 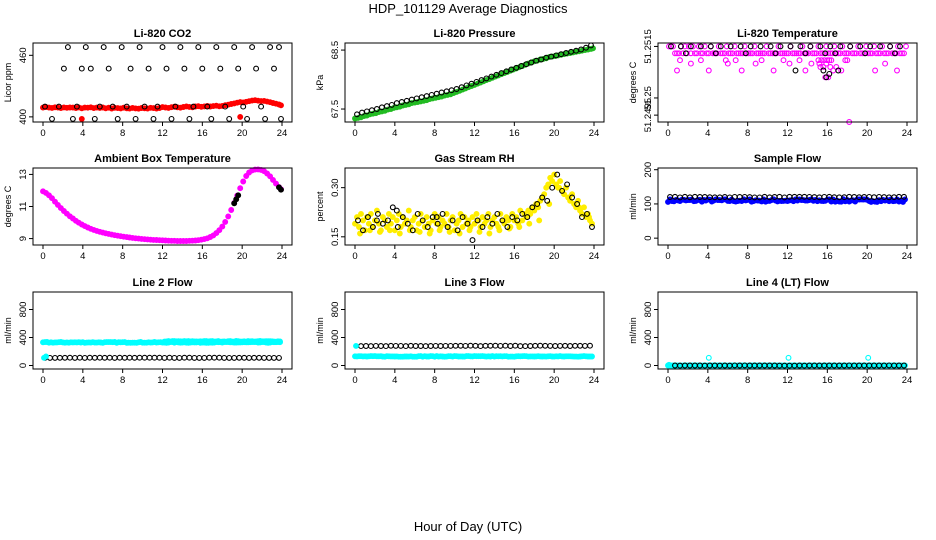 What do you see at coordinates (460, 331) in the screenshot?
I see `panel-line3: Line 3 Flow ml/min 0 4 8 12 16 20 24 0 400 800` at bounding box center [460, 331].